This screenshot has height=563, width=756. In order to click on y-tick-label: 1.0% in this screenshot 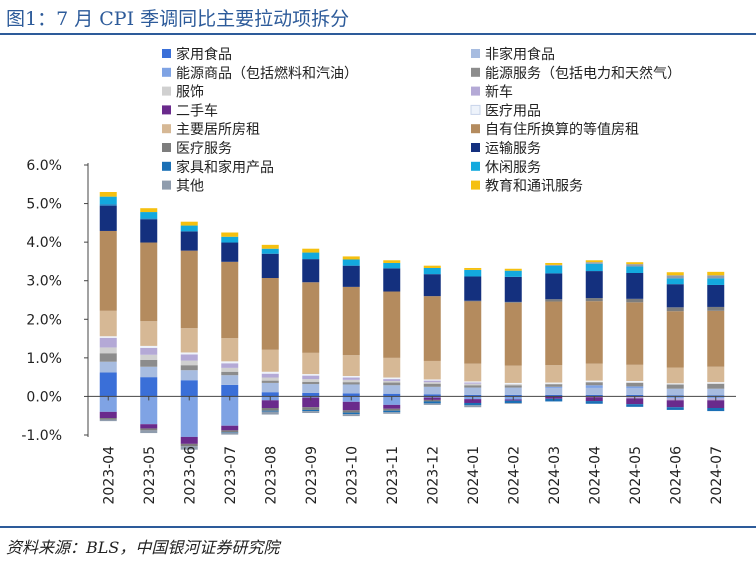, I will do `click(44, 359)`.